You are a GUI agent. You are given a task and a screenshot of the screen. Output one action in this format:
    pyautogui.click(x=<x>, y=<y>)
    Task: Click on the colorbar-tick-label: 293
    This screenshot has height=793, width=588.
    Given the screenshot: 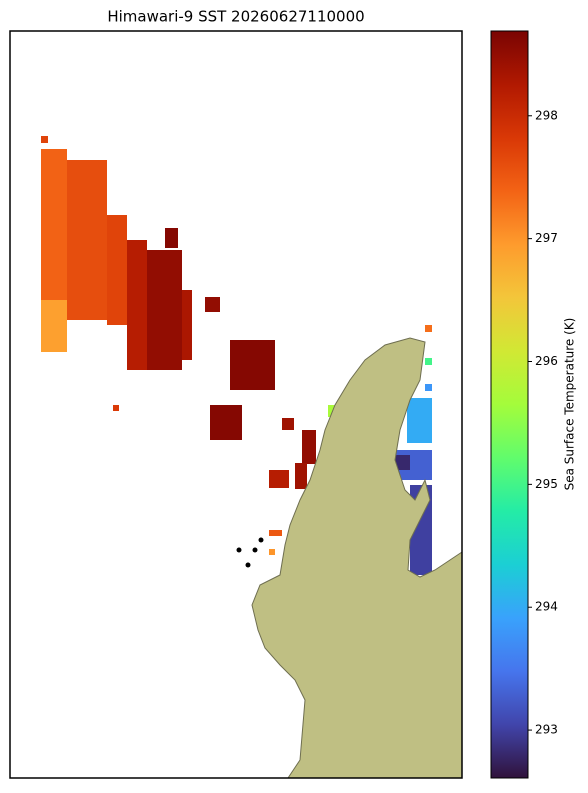 What is the action you would take?
    pyautogui.click(x=546, y=730)
    